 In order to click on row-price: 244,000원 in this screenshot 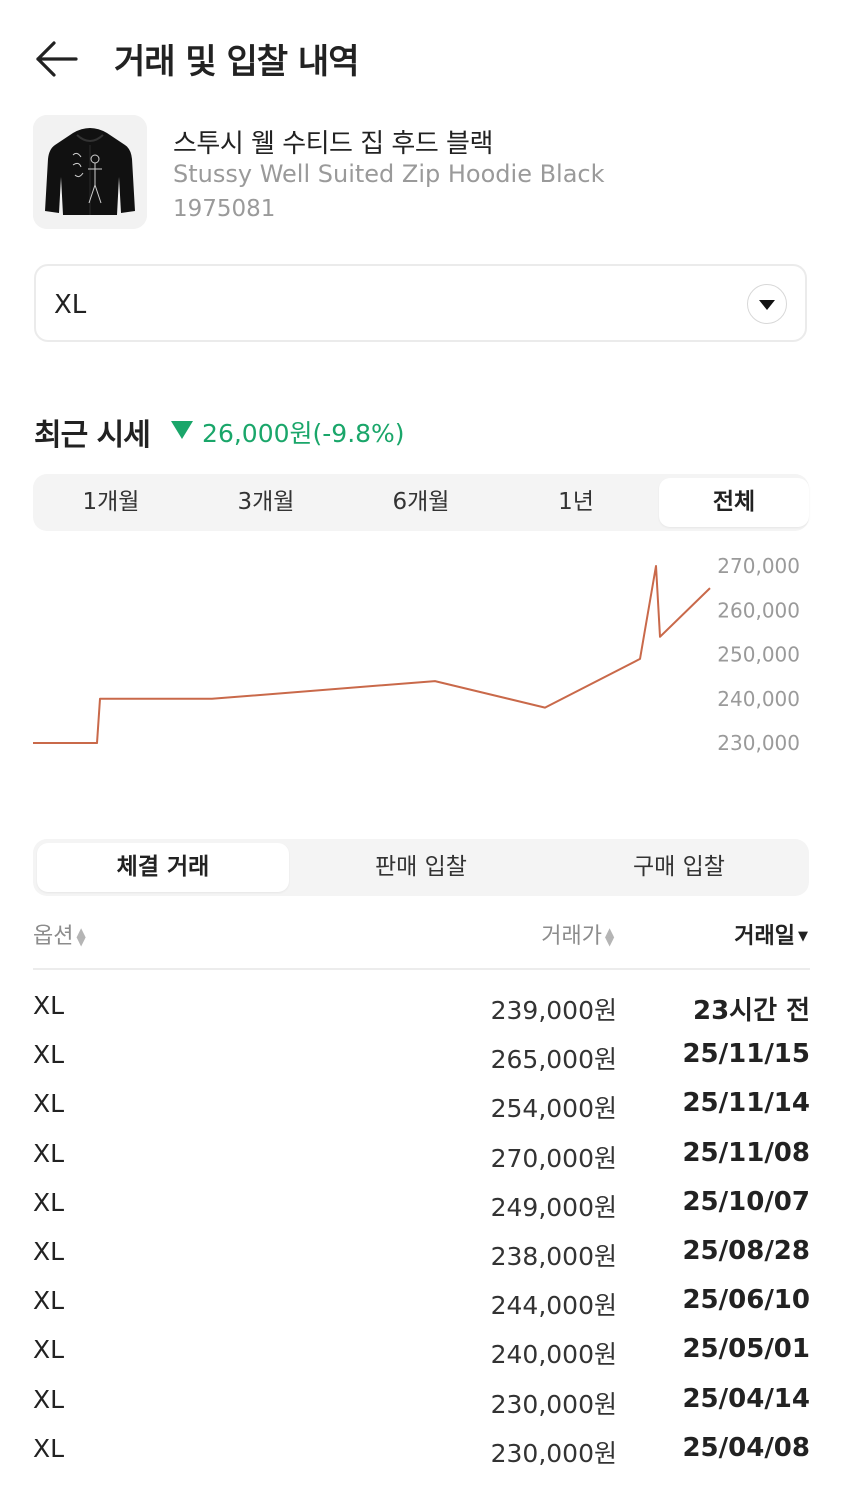, I will do `click(553, 1306)`.